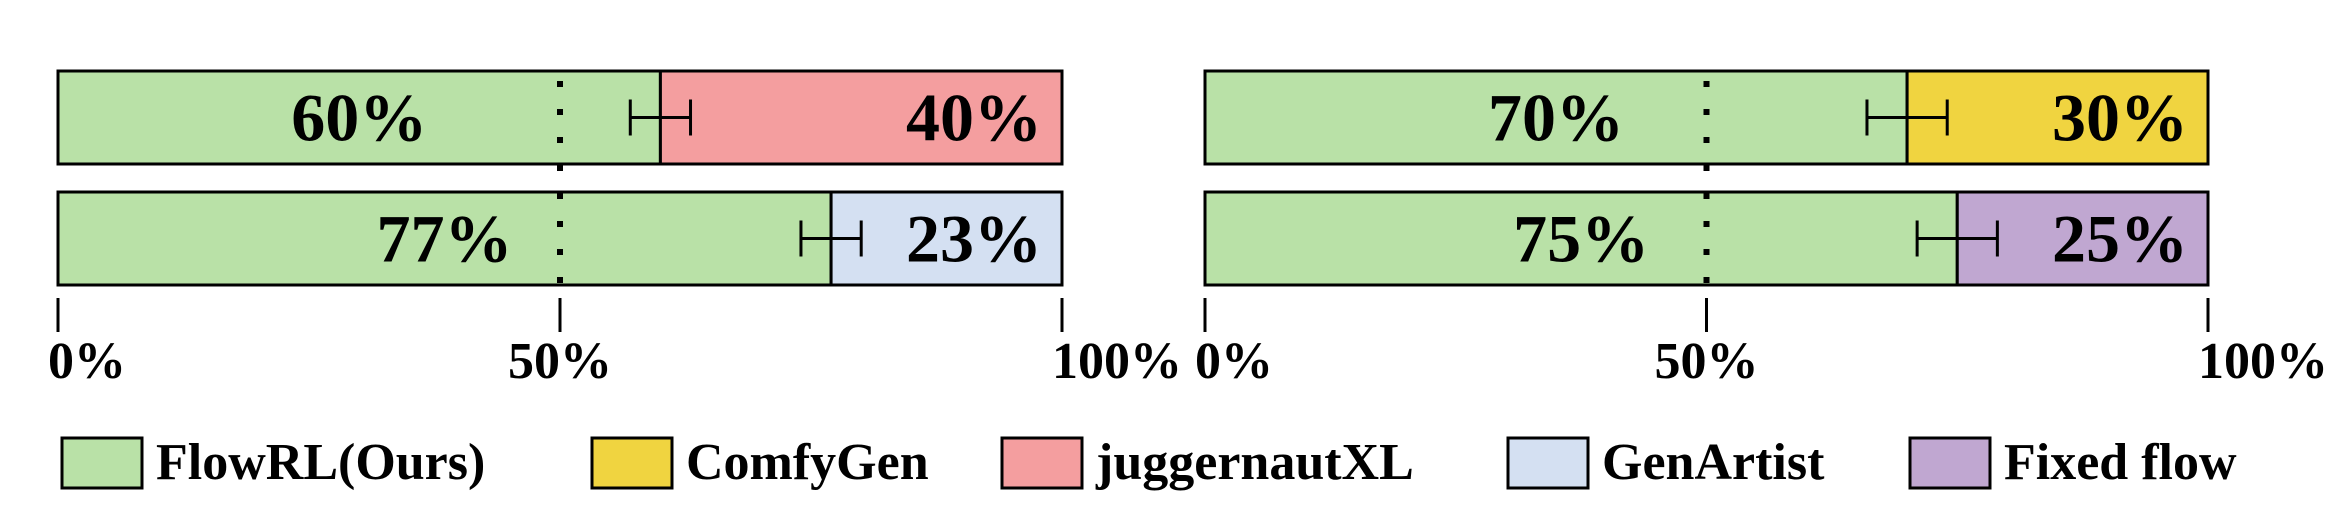  Describe the element at coordinates (359, 118) in the screenshot. I see `label-ours-panel1-row1: 60%` at that location.